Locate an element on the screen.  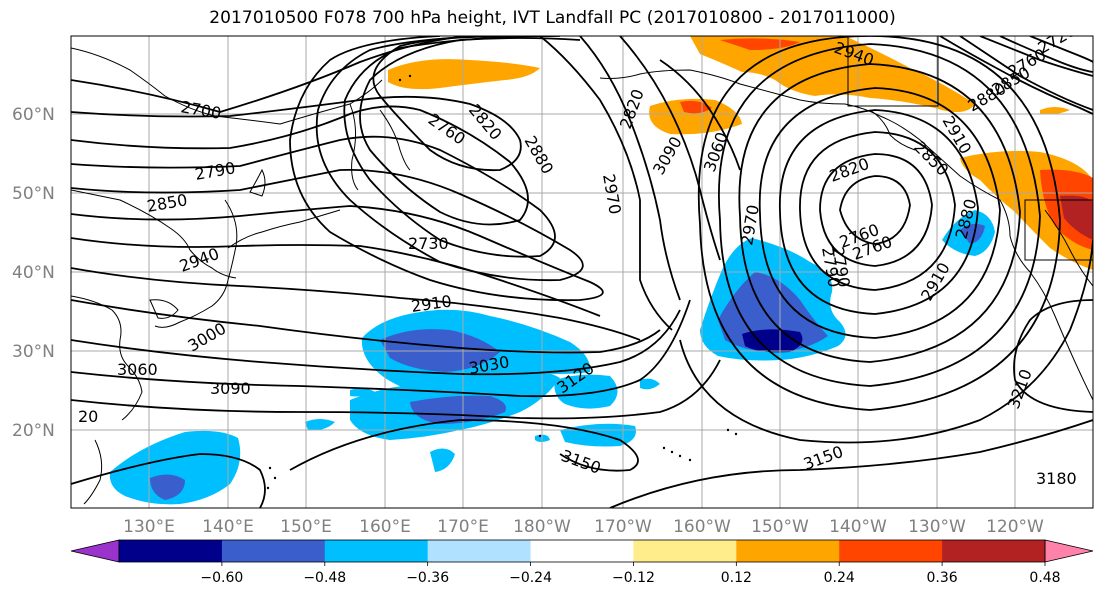
colorbar-tick-label: 0.36 is located at coordinates (942, 578).